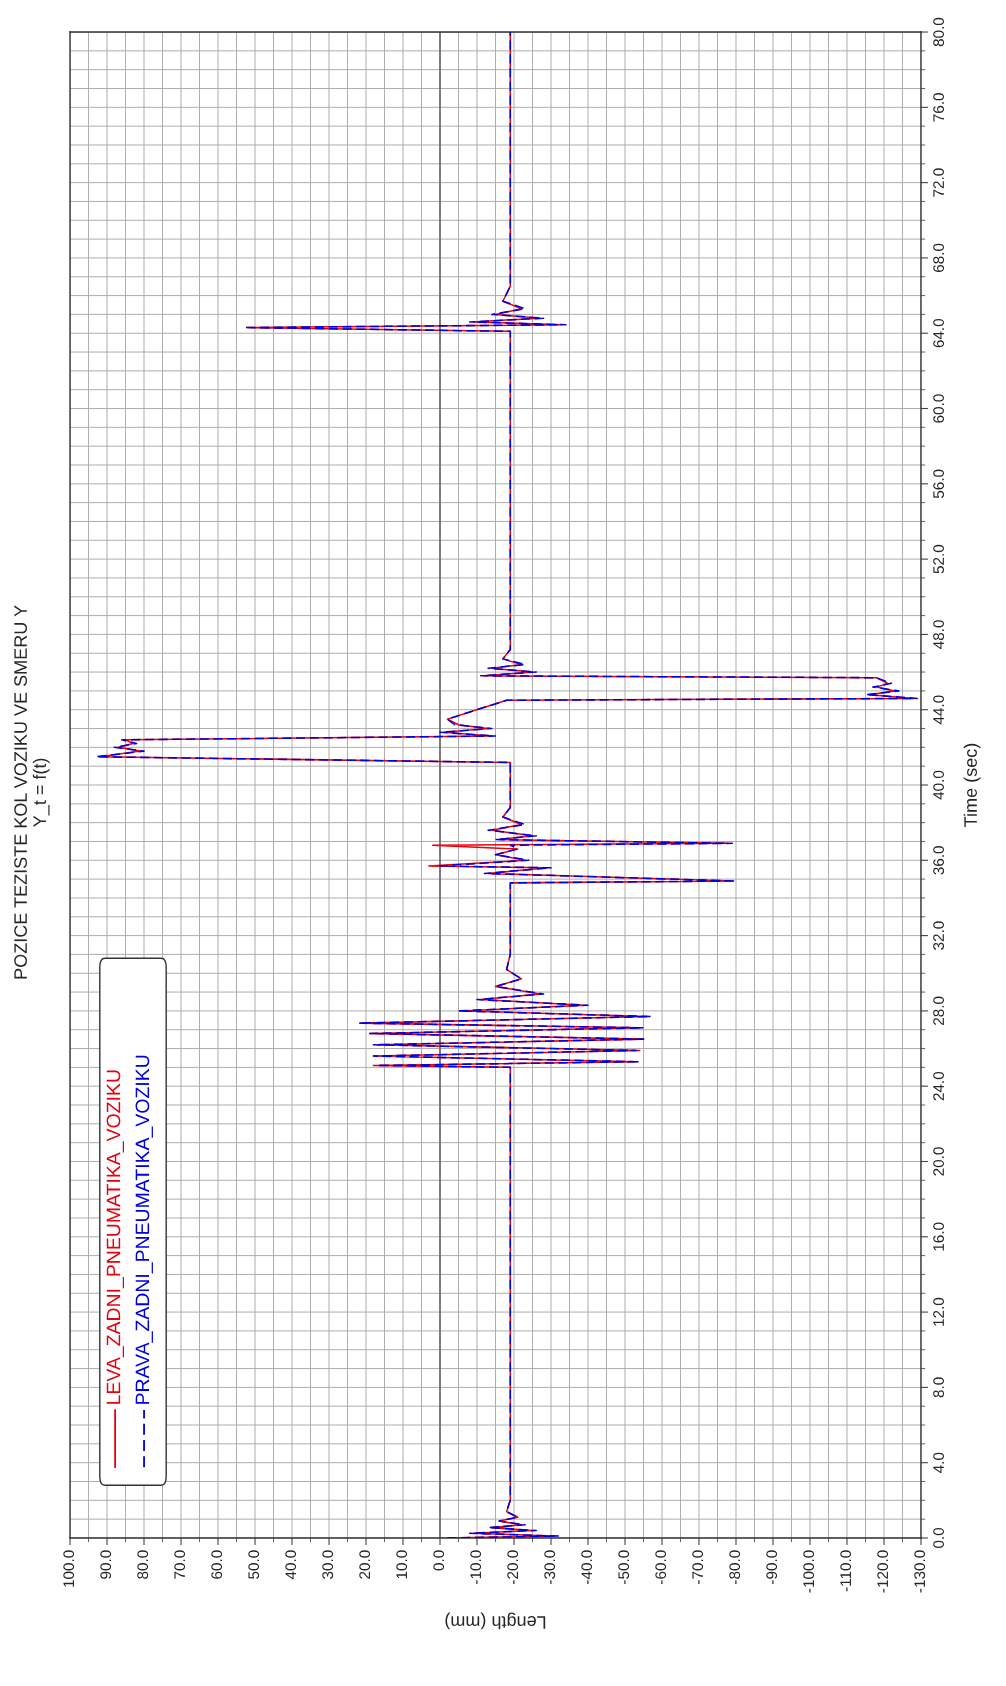 This screenshot has height=1686, width=1006. What do you see at coordinates (772, 1567) in the screenshot?
I see `x-tick-label: -90.0` at bounding box center [772, 1567].